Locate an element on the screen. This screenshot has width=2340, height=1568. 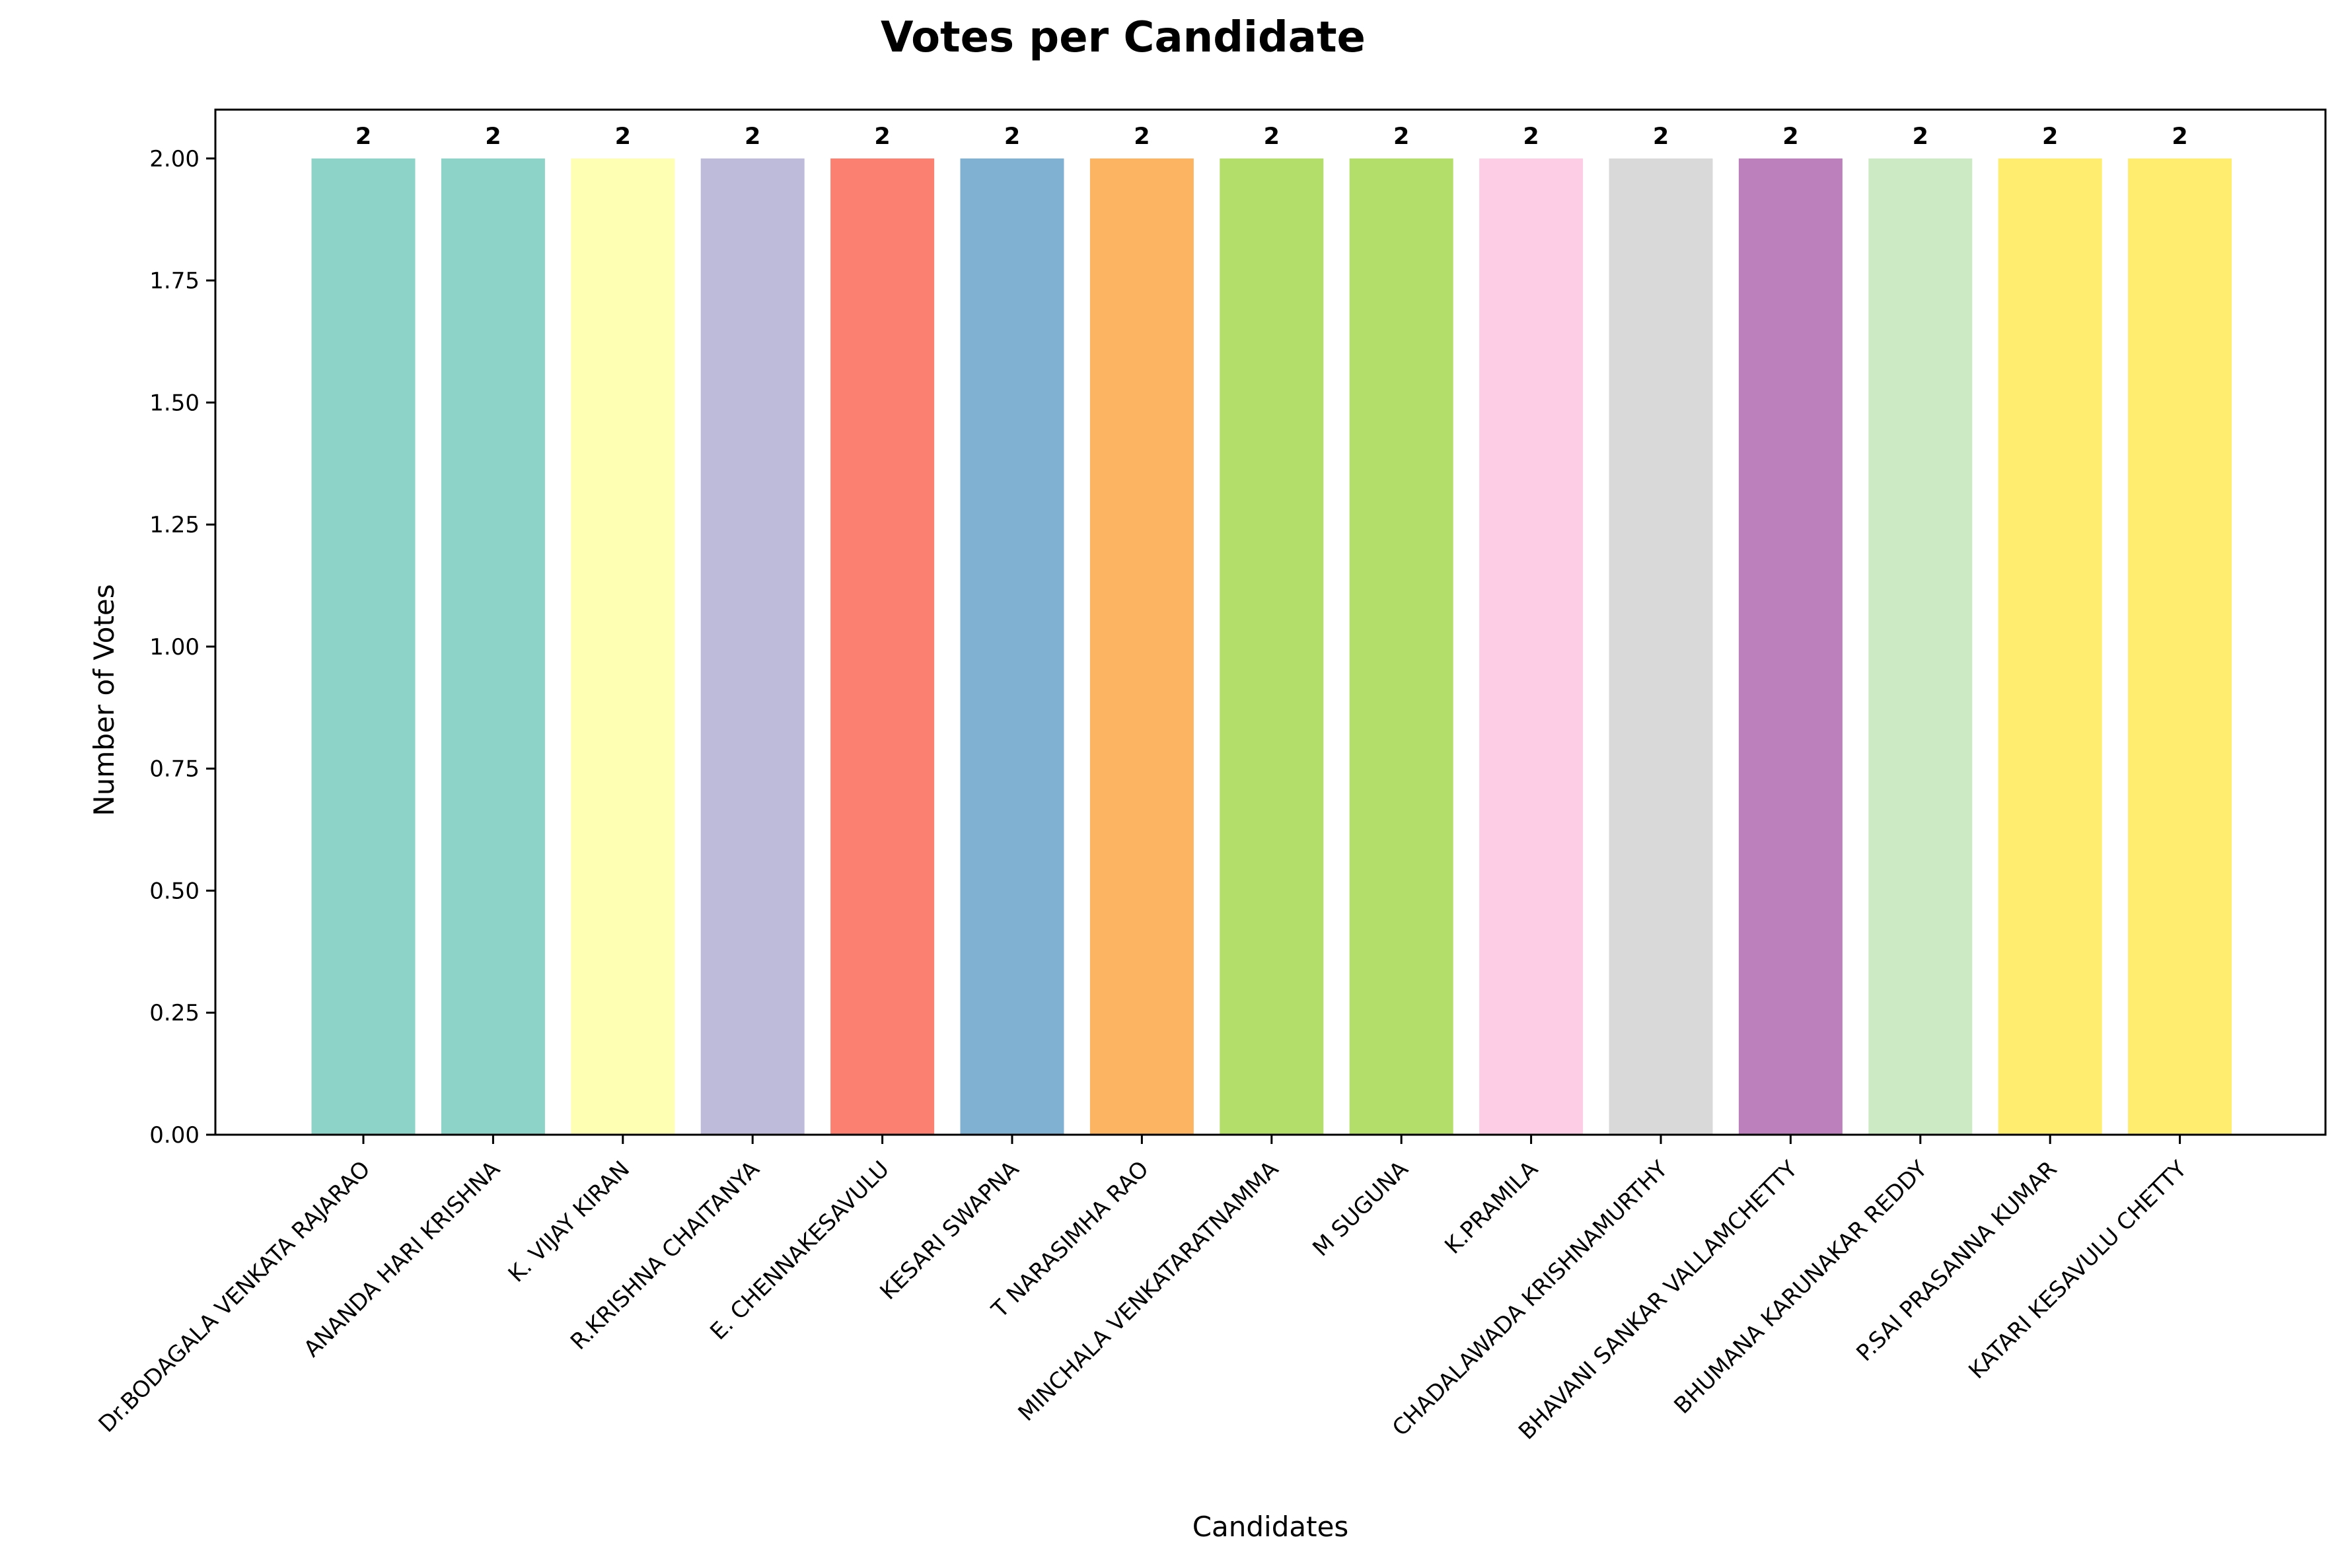
y-tick-label: 0.25 is located at coordinates (174, 1013).